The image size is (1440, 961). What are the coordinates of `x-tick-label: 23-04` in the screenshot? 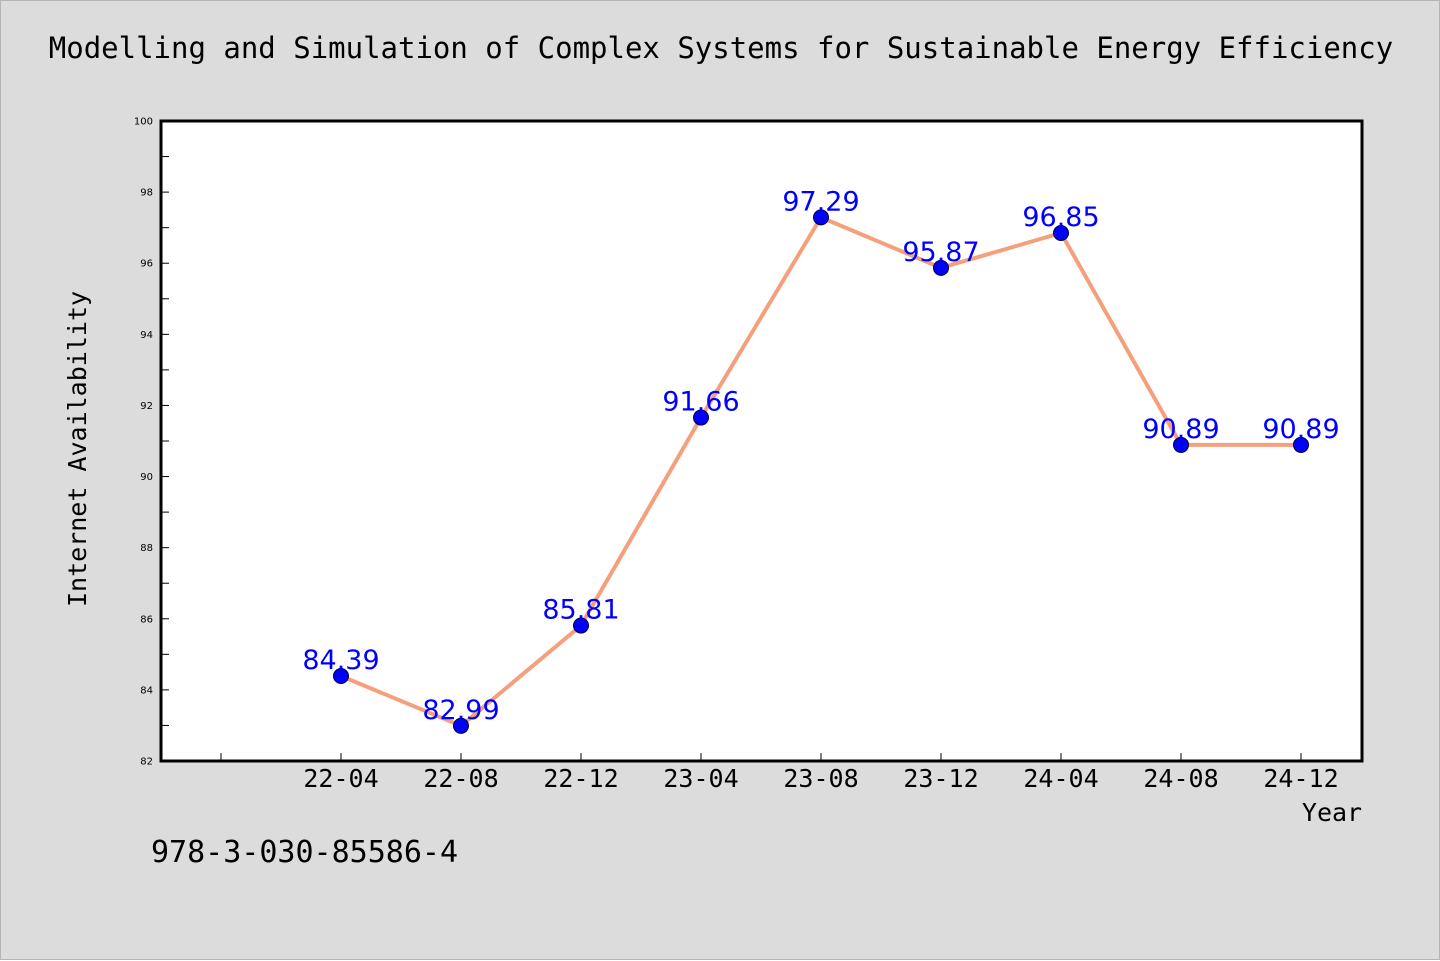 It's located at (700, 778).